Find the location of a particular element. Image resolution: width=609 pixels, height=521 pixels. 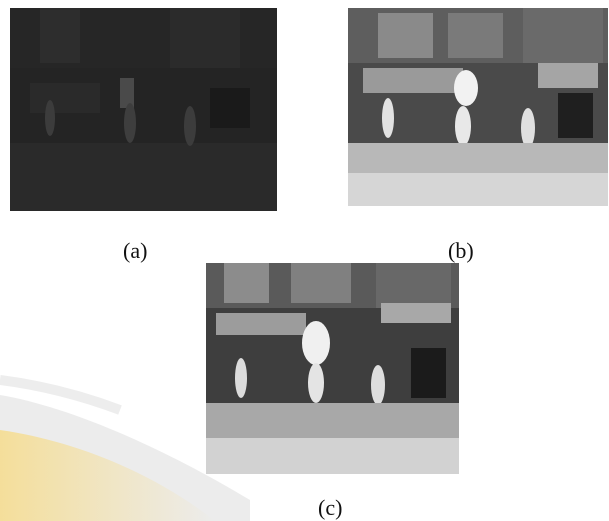

caption-c: (c) is located at coordinates (330, 507).